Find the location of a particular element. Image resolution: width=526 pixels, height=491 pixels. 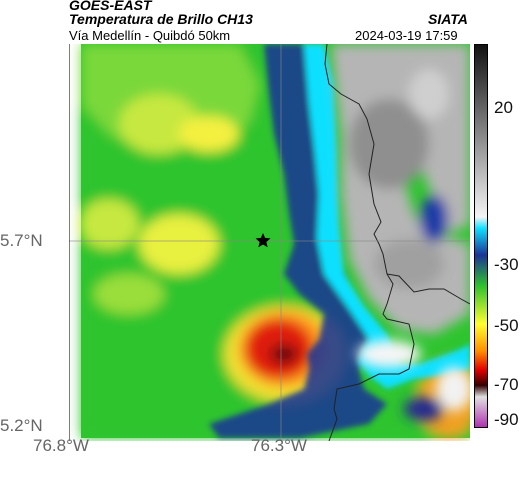

source-label: SIATA is located at coordinates (448, 19).